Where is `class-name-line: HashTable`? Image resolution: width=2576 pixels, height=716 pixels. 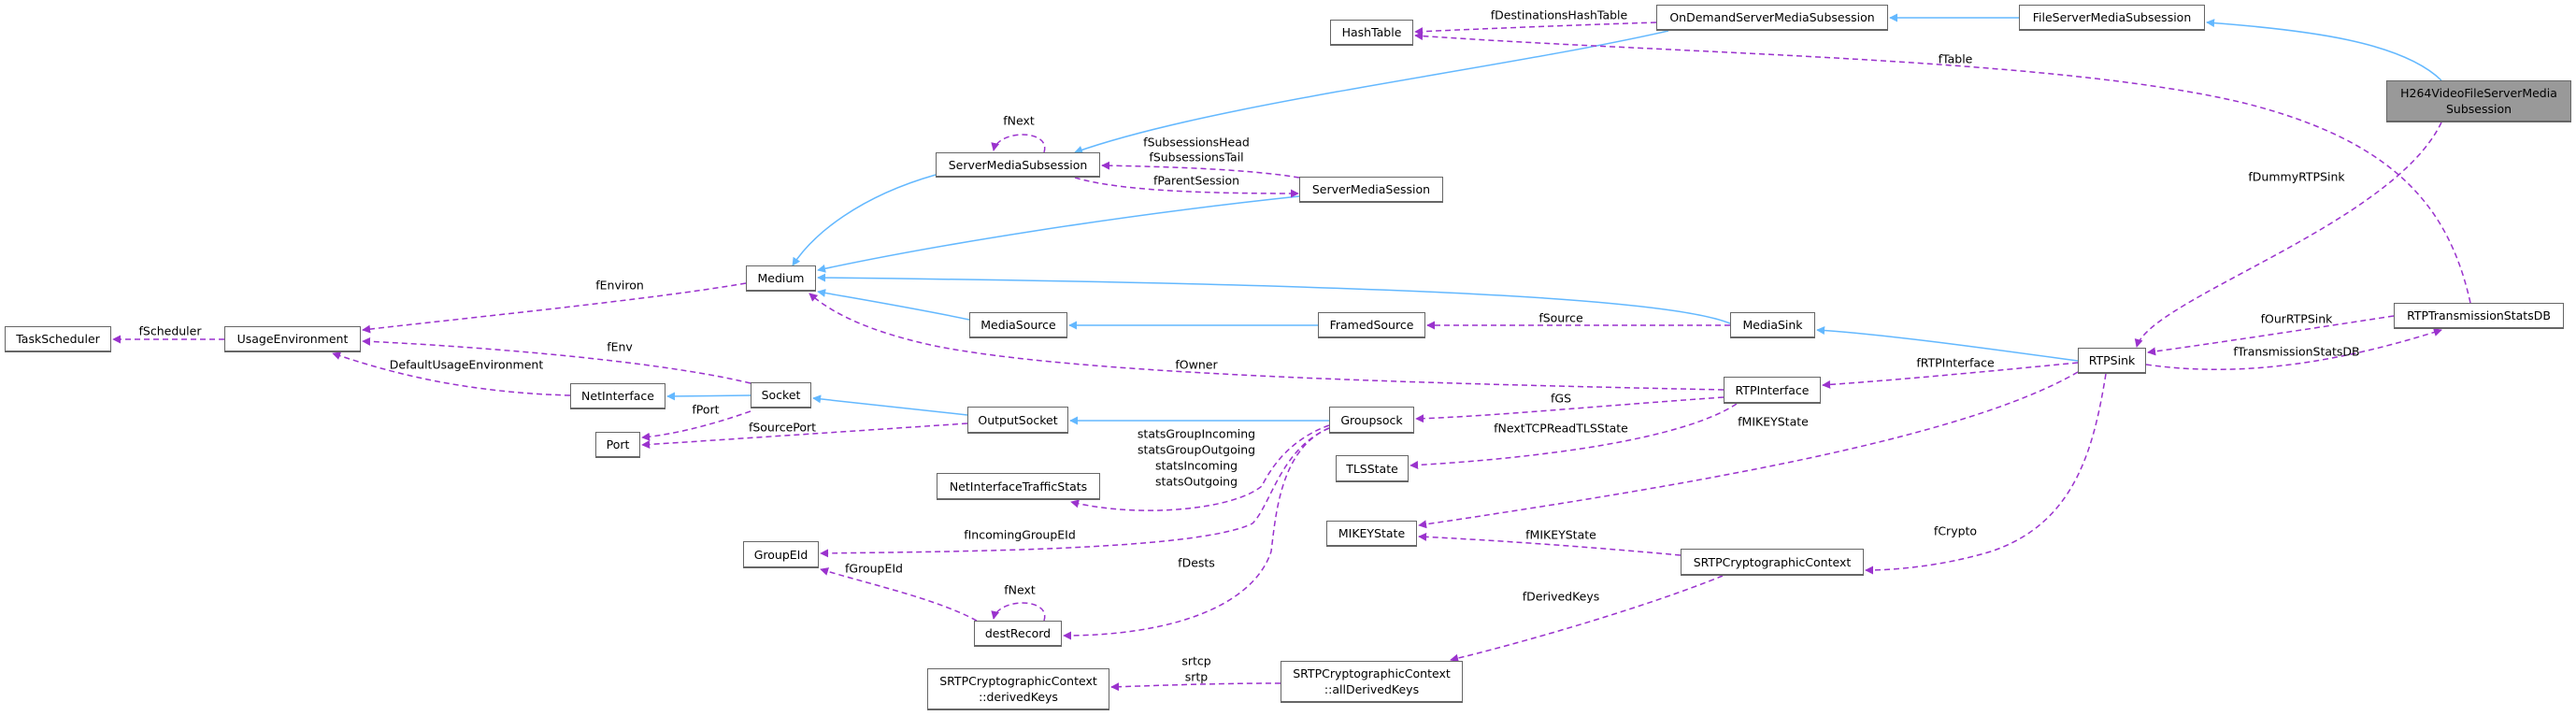
class-name-line: HashTable is located at coordinates (1371, 32).